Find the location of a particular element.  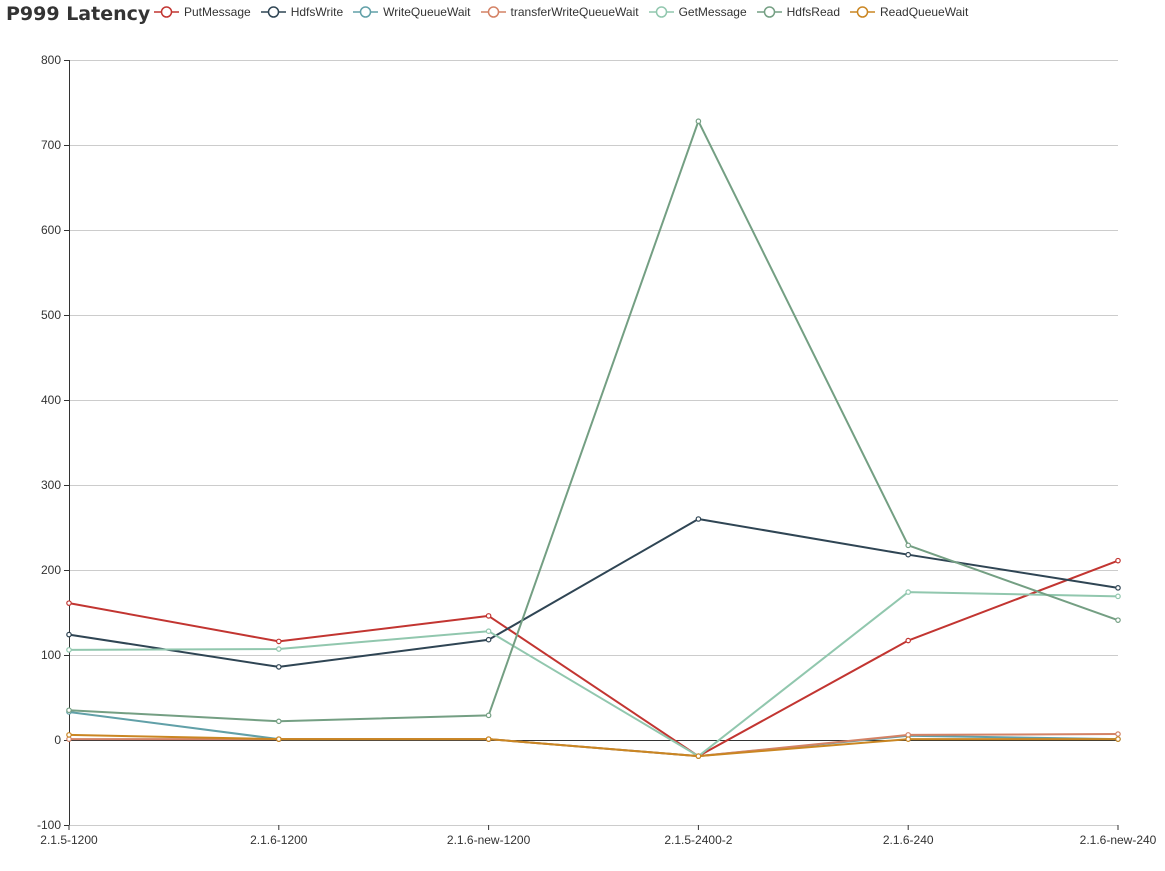

y-tick-label: 400 is located at coordinates (51, 400).